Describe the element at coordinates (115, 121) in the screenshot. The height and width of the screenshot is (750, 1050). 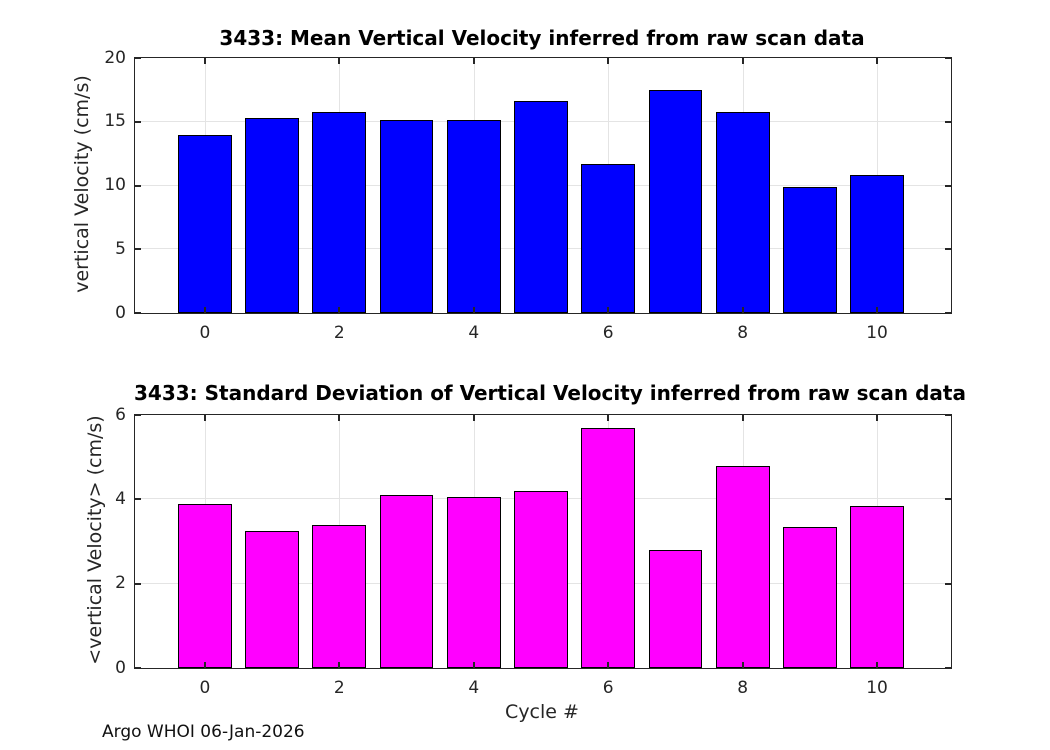
I see `y-tick-label: 15` at that location.